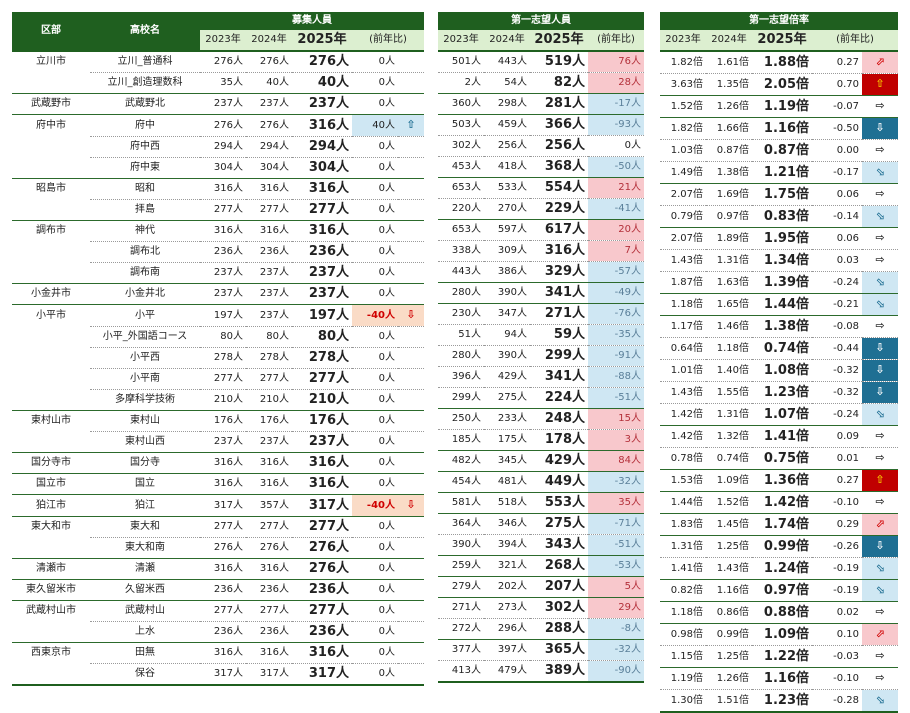  What do you see at coordinates (269, 147) in the screenshot?
I see `recruit-2024-cell: 294人` at bounding box center [269, 147].